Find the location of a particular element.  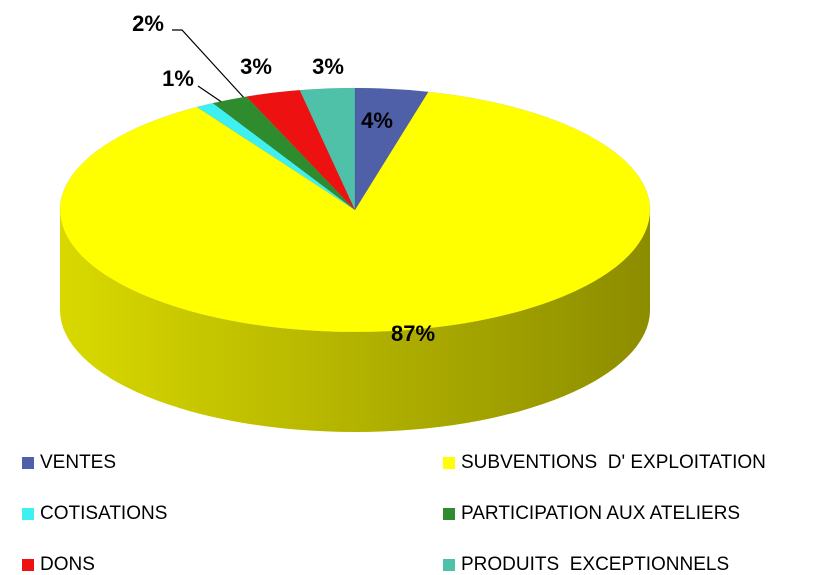

data-label: 1% is located at coordinates (178, 78).